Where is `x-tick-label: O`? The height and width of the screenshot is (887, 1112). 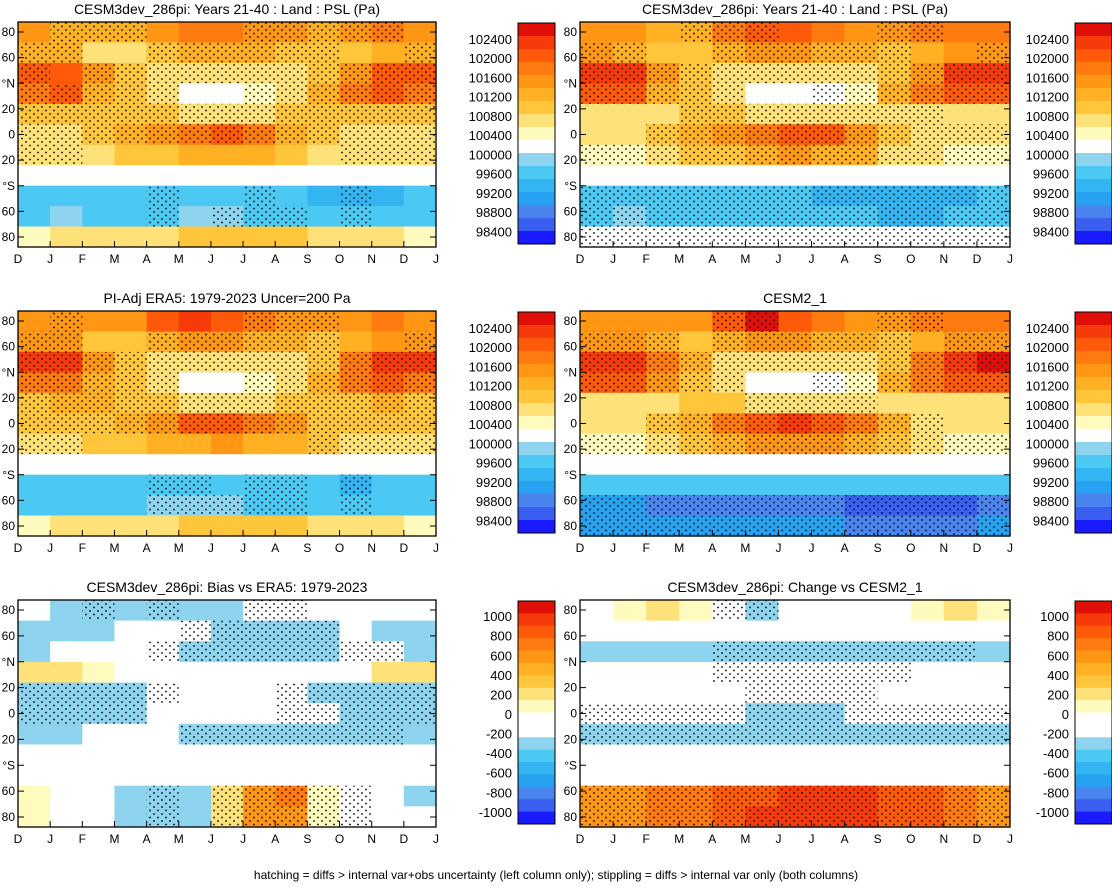
x-tick-label: O is located at coordinates (910, 259).